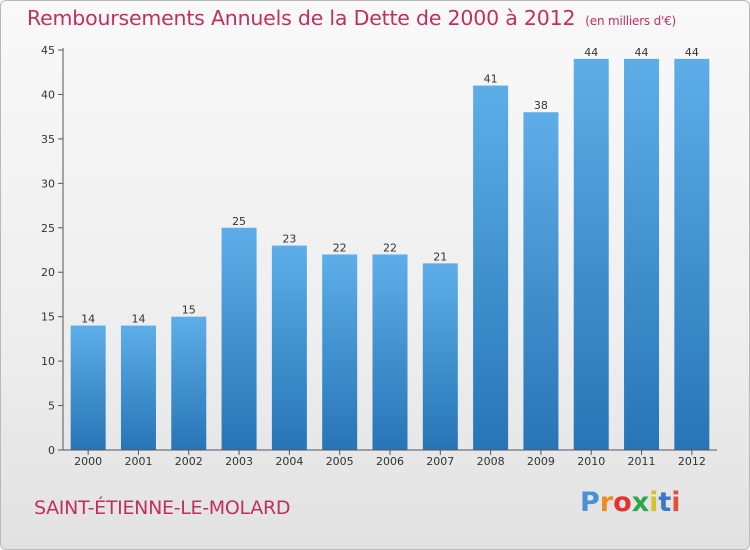  What do you see at coordinates (48, 272) in the screenshot?
I see `y-tick-label: 20` at bounding box center [48, 272].